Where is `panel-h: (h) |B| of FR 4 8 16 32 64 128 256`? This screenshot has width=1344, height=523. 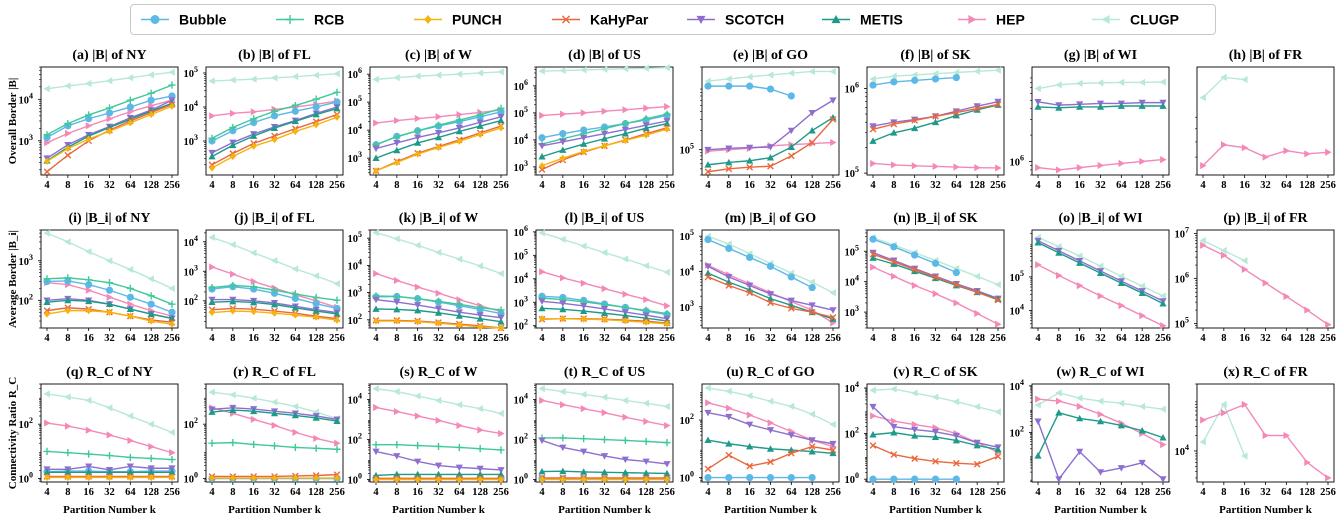 panel-h: (h) |B| of FR 4 8 16 32 64 128 256 is located at coordinates (1265, 119).